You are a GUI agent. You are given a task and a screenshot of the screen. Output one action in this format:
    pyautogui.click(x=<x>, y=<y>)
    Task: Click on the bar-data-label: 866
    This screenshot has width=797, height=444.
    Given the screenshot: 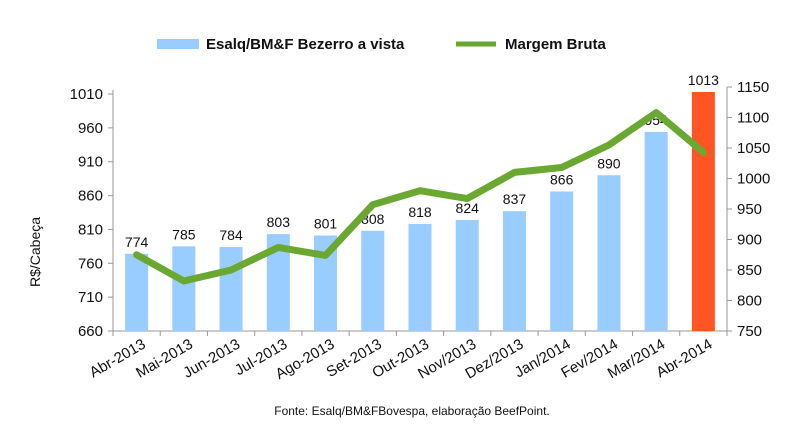 What is the action you would take?
    pyautogui.click(x=562, y=180)
    